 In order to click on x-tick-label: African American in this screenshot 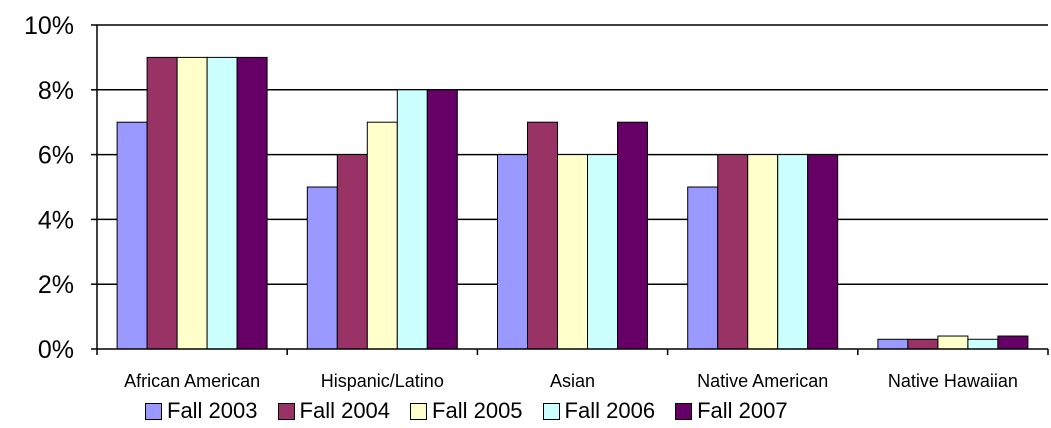, I will do `click(192, 381)`.